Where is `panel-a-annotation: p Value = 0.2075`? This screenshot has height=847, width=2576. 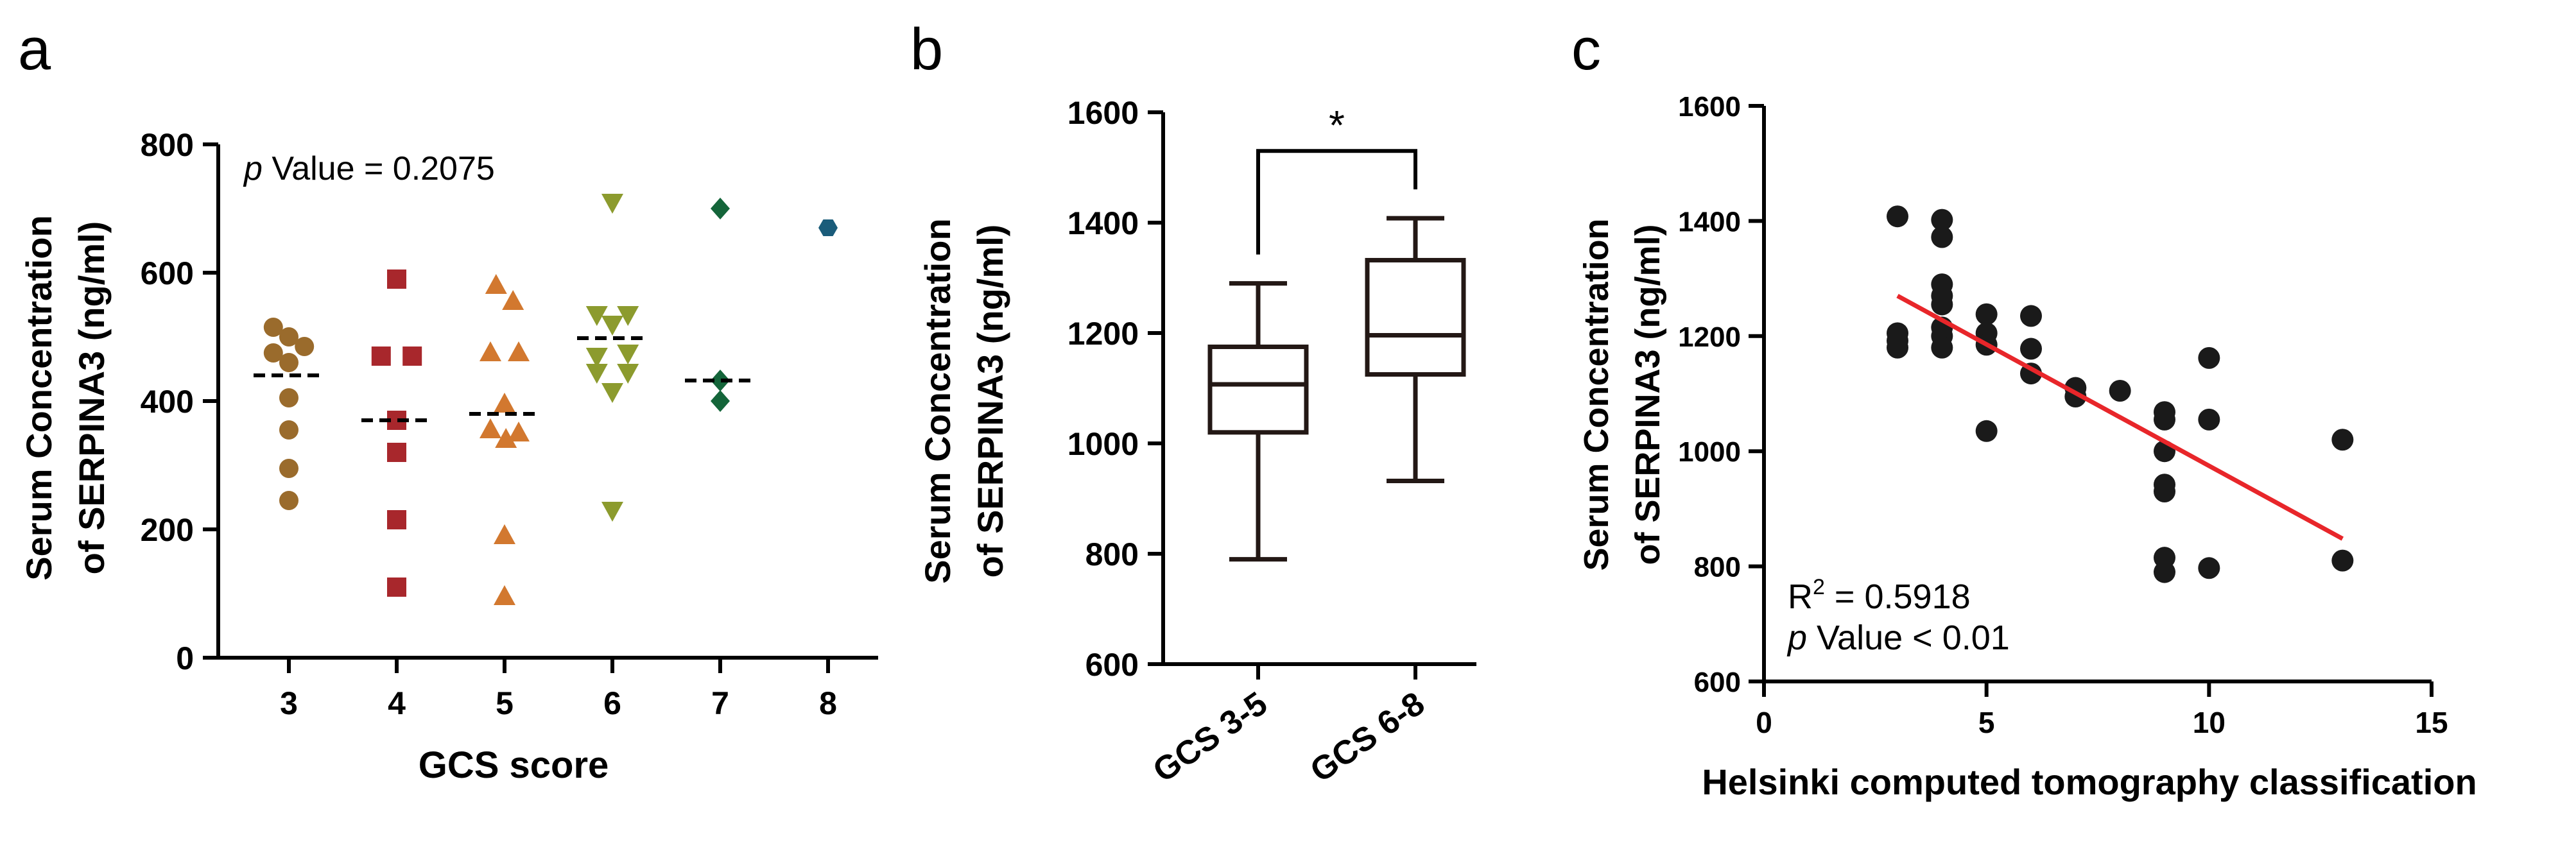
panel-a-annotation: p Value = 0.2075 is located at coordinates (369, 169).